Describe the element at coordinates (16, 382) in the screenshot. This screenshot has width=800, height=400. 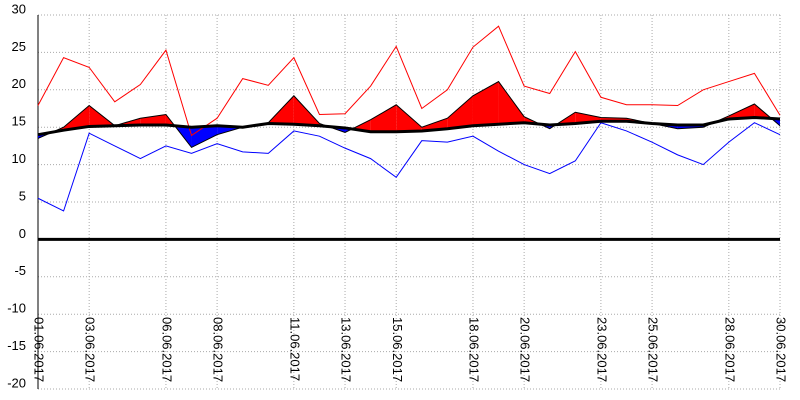
I see `y-tick-label: -20` at that location.